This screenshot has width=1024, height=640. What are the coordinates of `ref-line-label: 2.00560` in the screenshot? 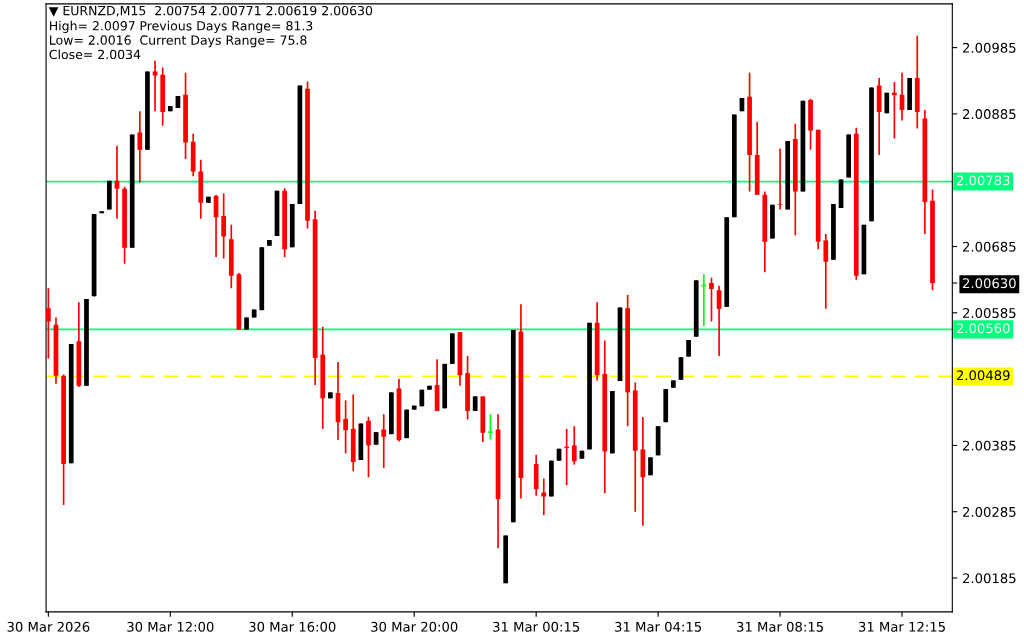 It's located at (983, 328).